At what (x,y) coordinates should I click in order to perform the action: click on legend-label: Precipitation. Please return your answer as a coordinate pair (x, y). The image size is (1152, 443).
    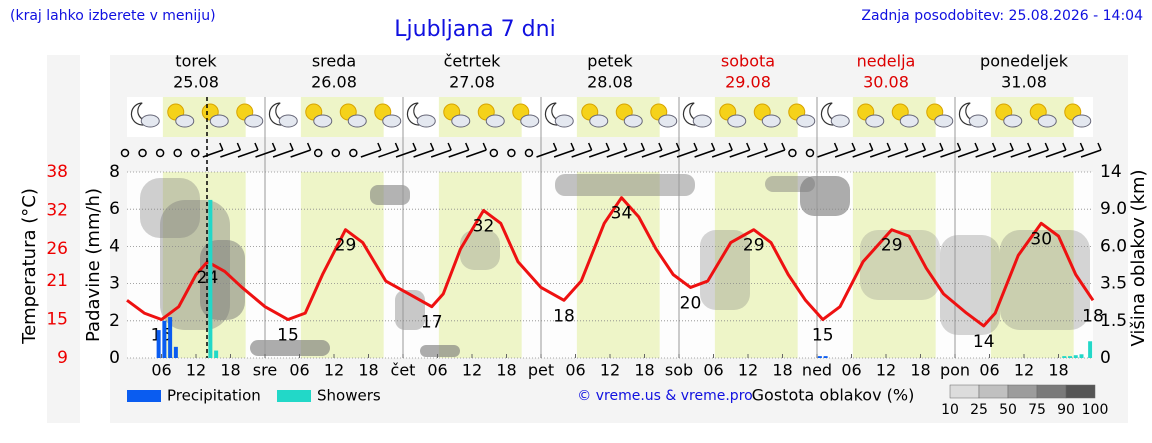
    Looking at the image, I should click on (214, 396).